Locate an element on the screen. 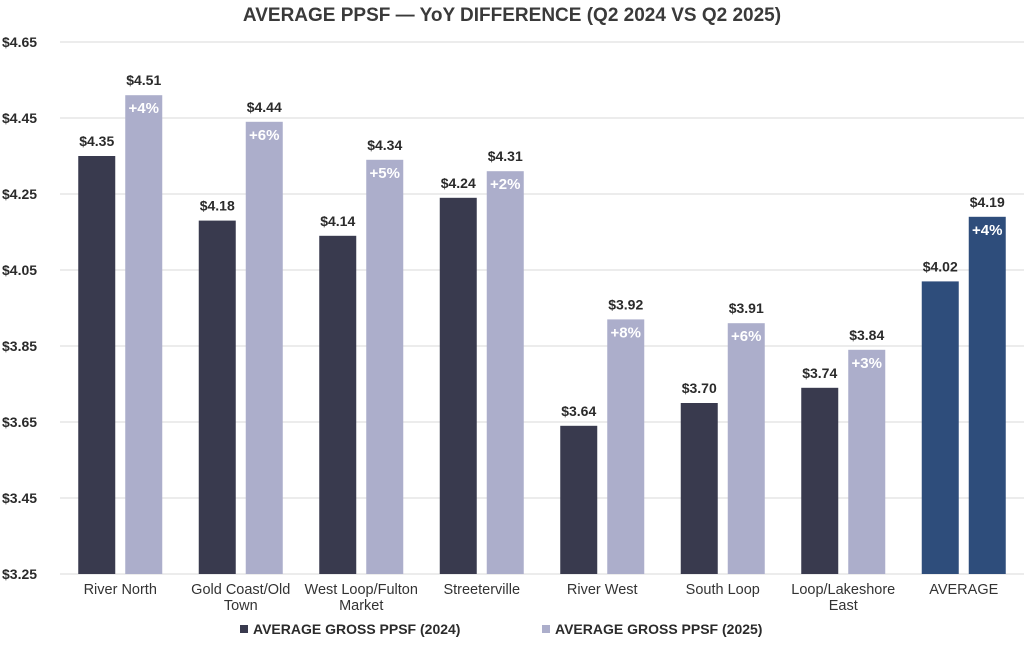 This screenshot has height=649, width=1024. x-tick-label: Loop/Lakeshore is located at coordinates (843, 590).